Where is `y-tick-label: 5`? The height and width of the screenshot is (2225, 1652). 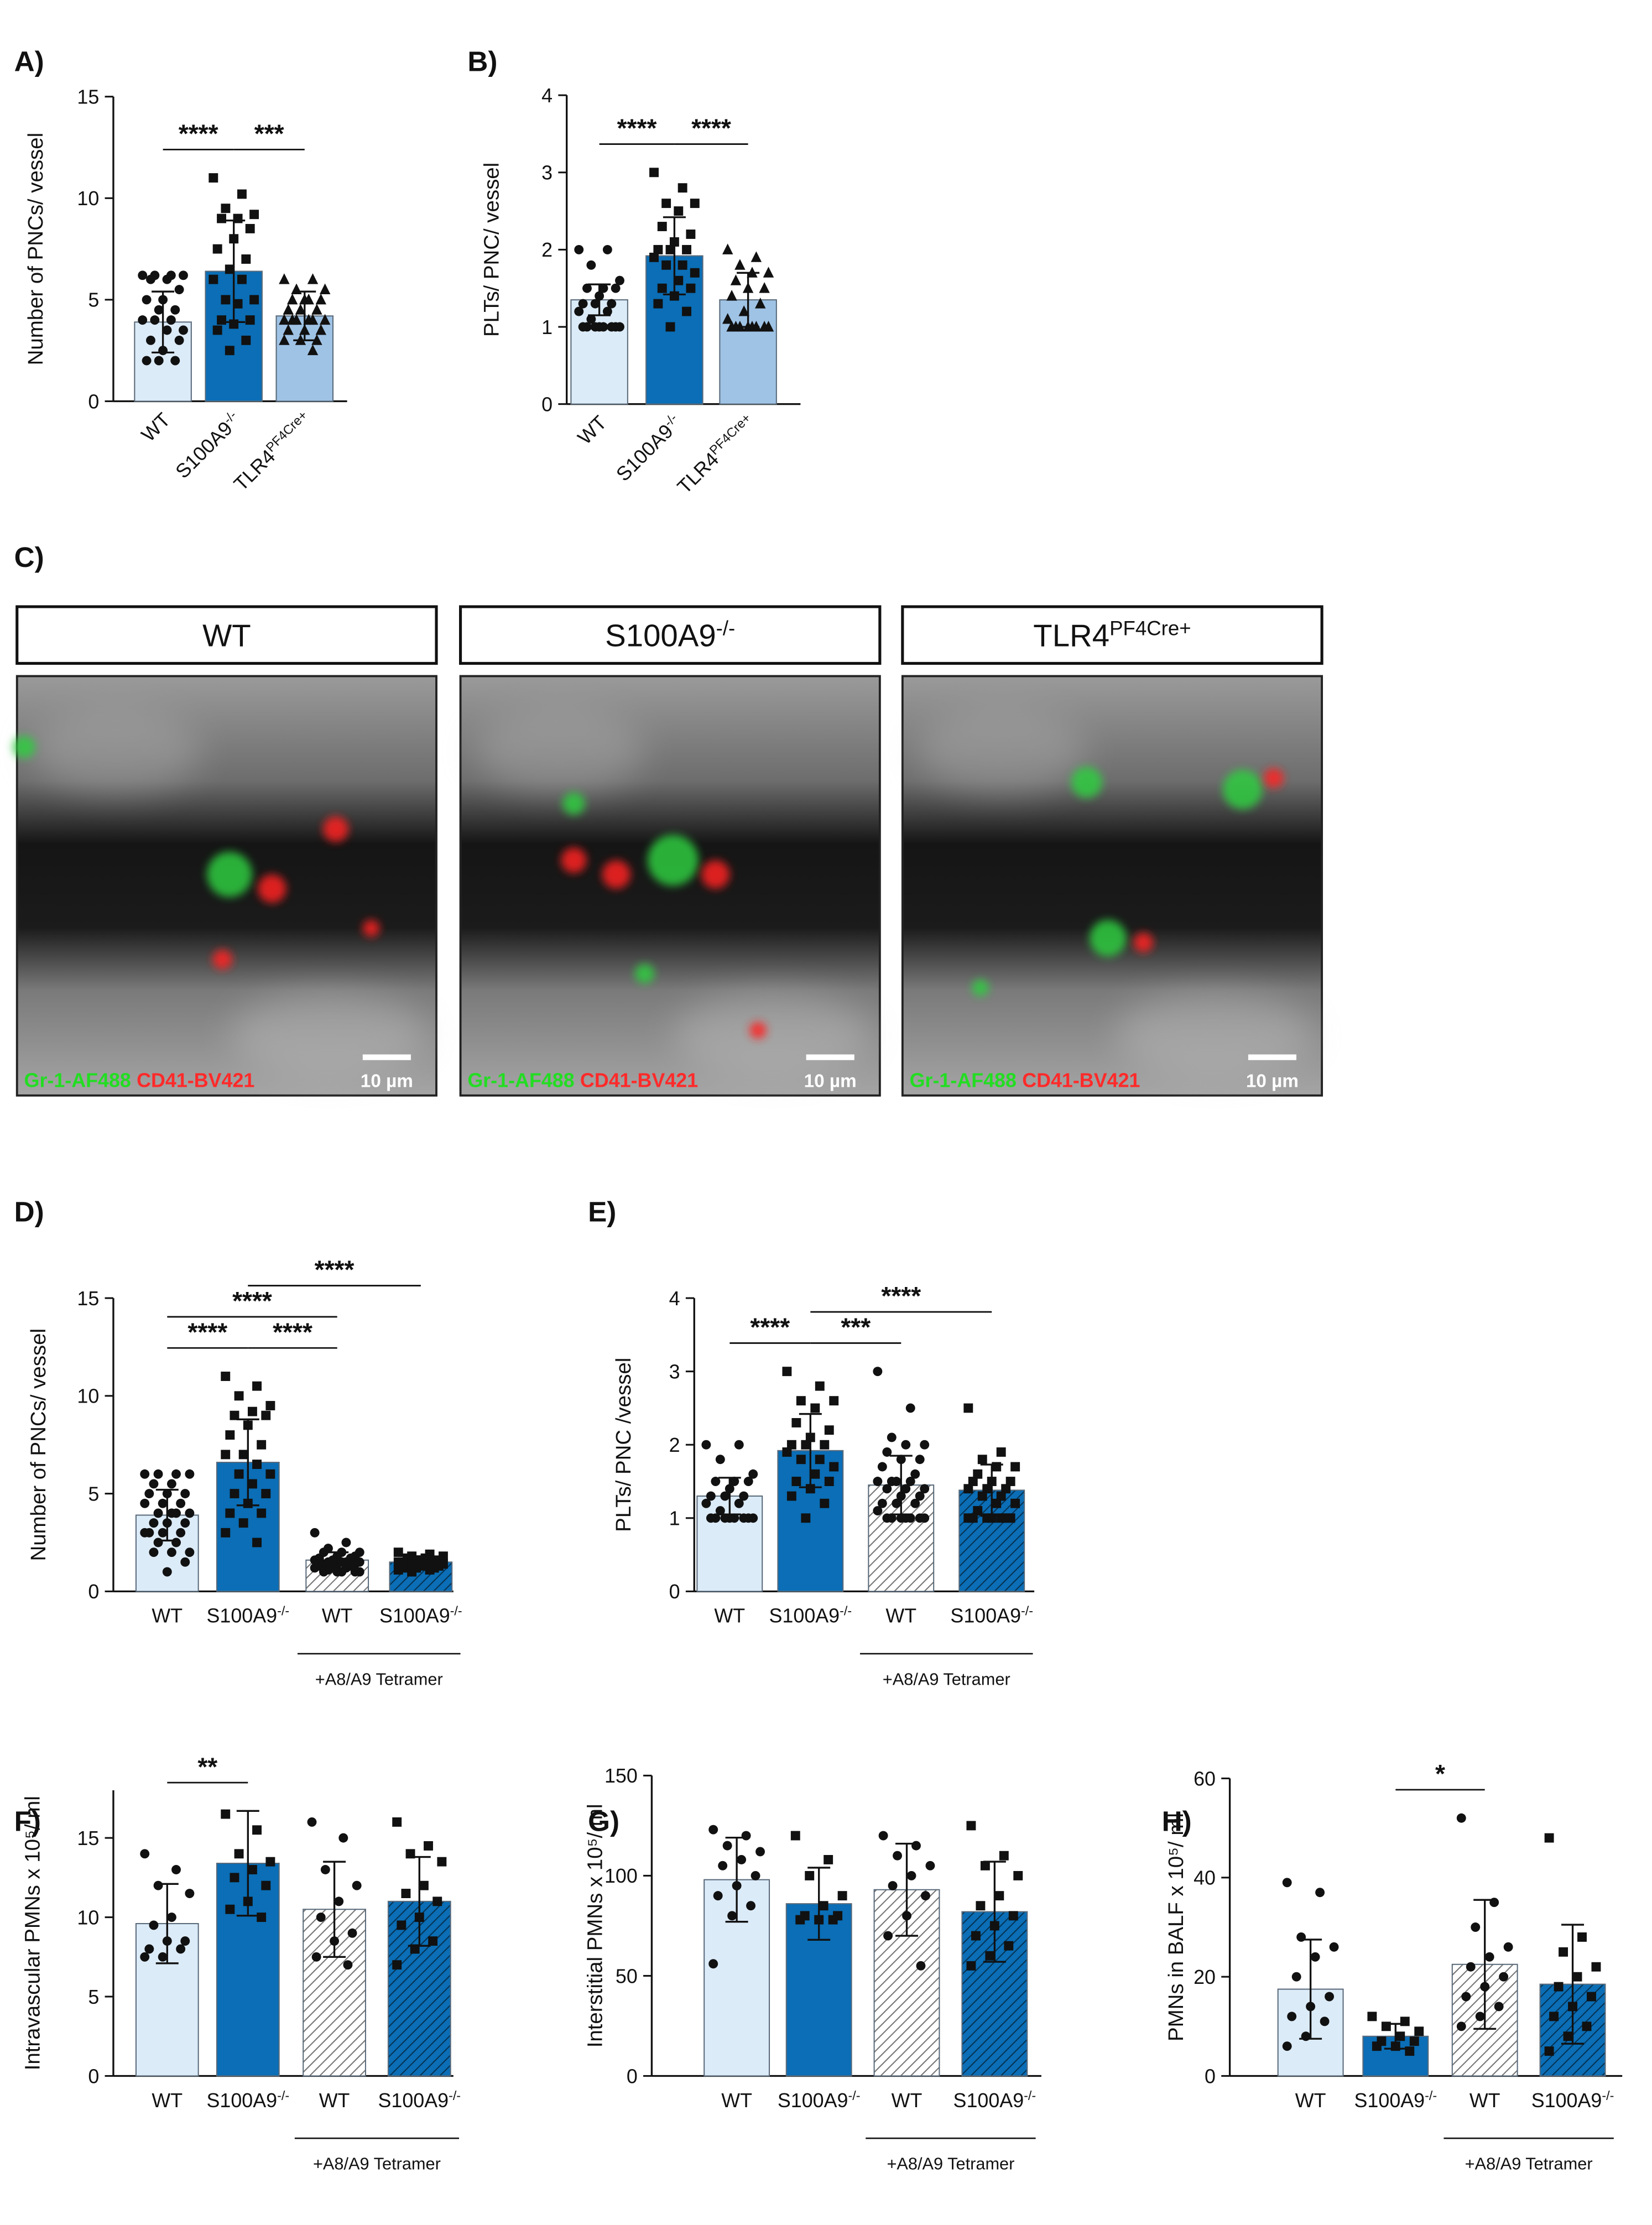
y-tick-label: 5 is located at coordinates (93, 1494).